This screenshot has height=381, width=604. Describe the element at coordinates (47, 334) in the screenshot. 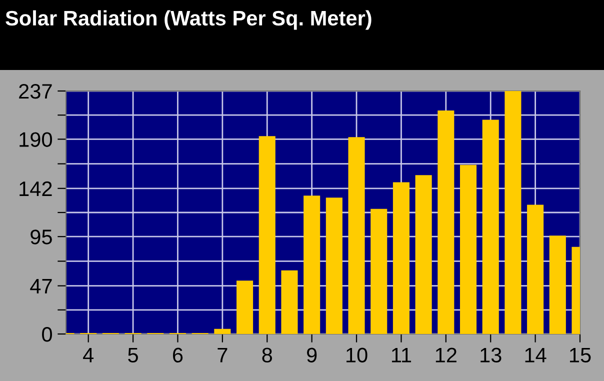

I see `y-tick-label: 0` at that location.